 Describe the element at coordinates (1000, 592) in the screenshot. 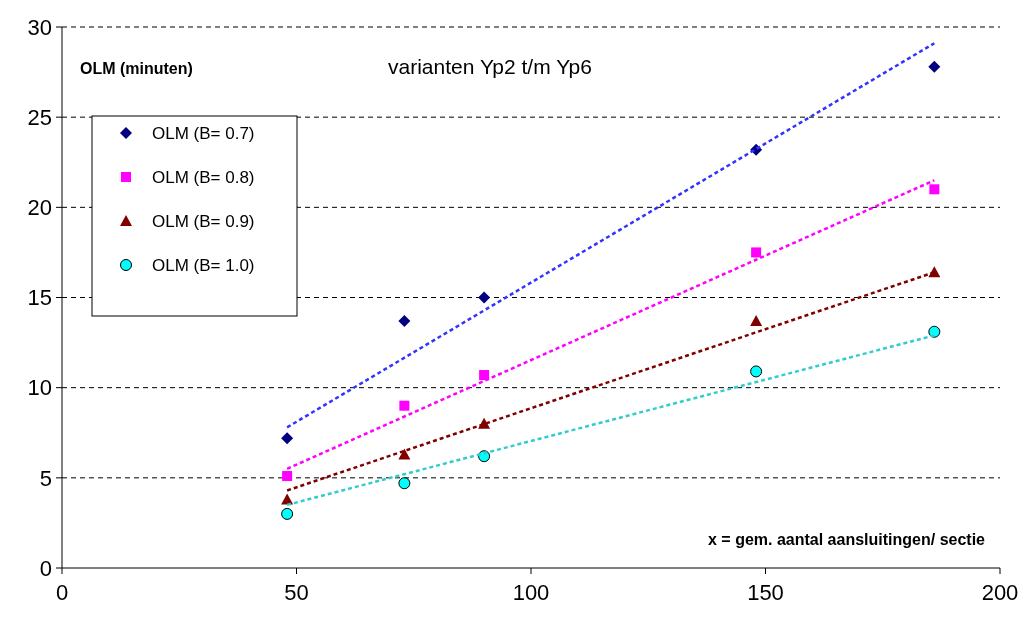

I see `x-tick-label: 200` at that location.